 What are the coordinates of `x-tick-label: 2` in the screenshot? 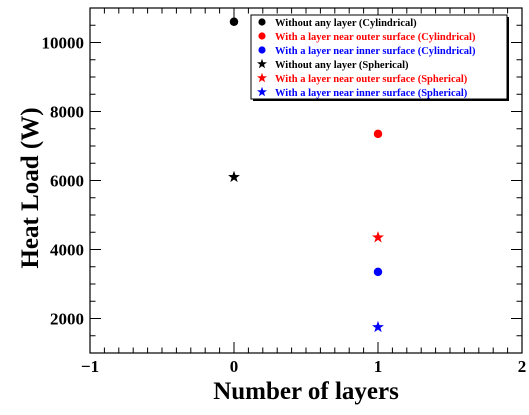 It's located at (522, 366).